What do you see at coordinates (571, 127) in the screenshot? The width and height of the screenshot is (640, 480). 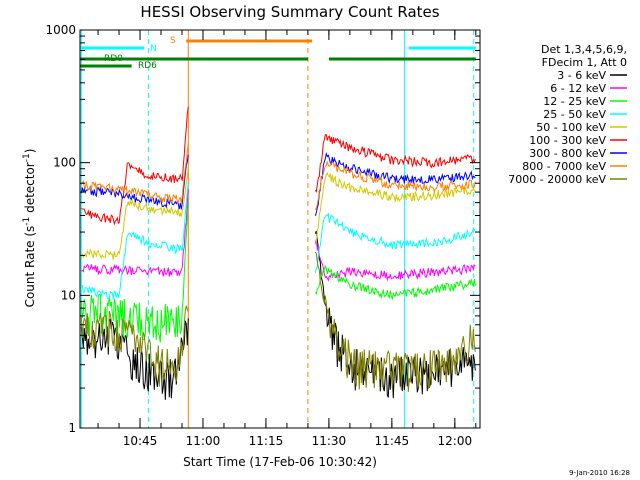 I see `legend-entry-label: 50 - 100 keV` at bounding box center [571, 127].